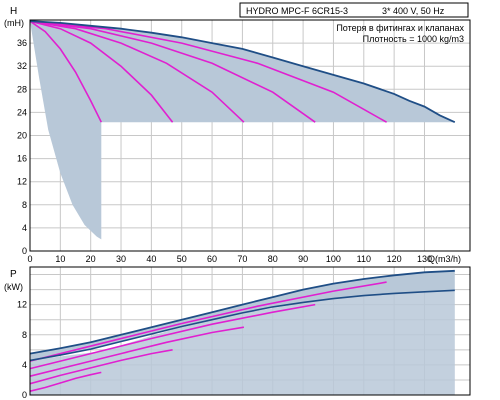 The image size is (500, 400). What do you see at coordinates (273, 259) in the screenshot?
I see `head-x-tick-label: 80` at bounding box center [273, 259].